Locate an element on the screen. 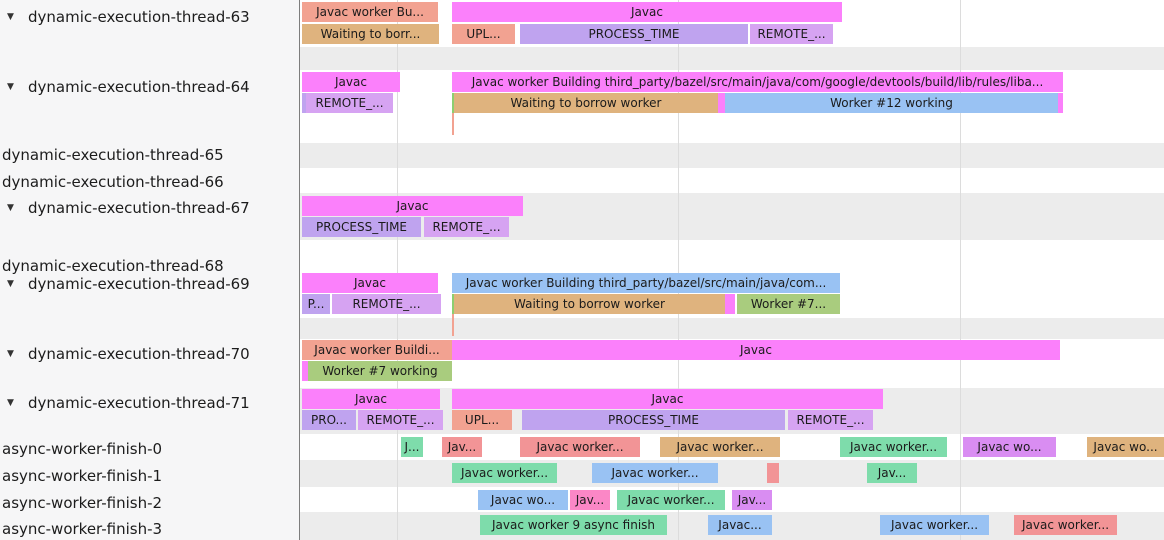  track-label-text: dynamic-execution-thread-69 is located at coordinates (139, 283).